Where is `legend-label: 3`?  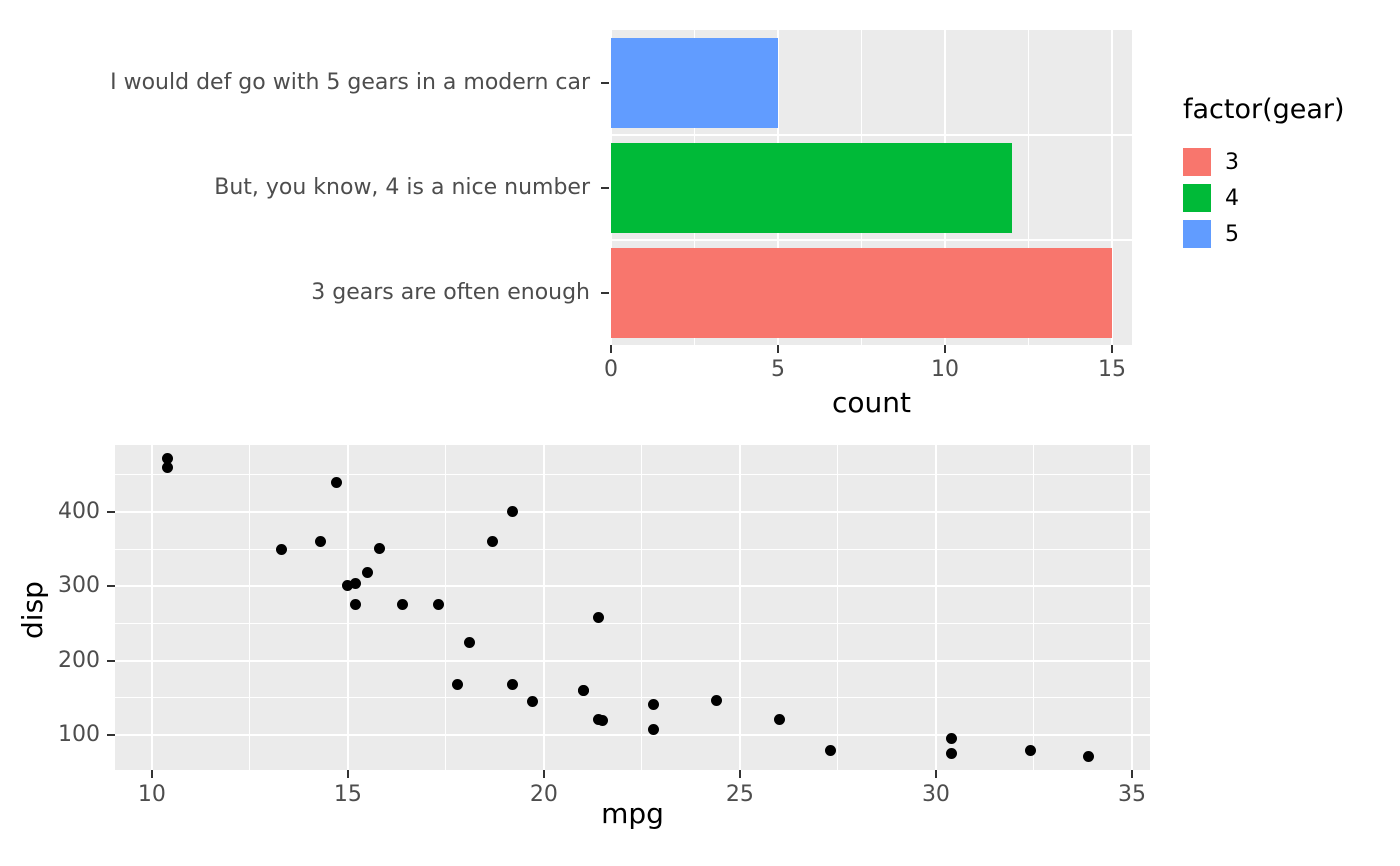 legend-label: 3 is located at coordinates (1232, 162).